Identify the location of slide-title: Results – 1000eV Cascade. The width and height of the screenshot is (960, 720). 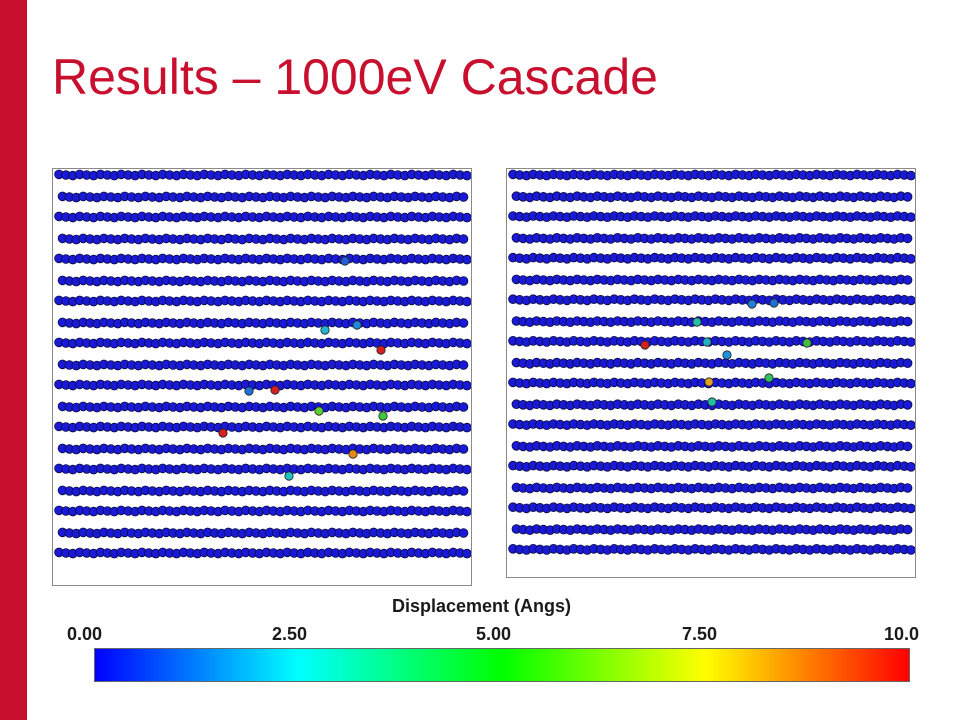
(355, 77).